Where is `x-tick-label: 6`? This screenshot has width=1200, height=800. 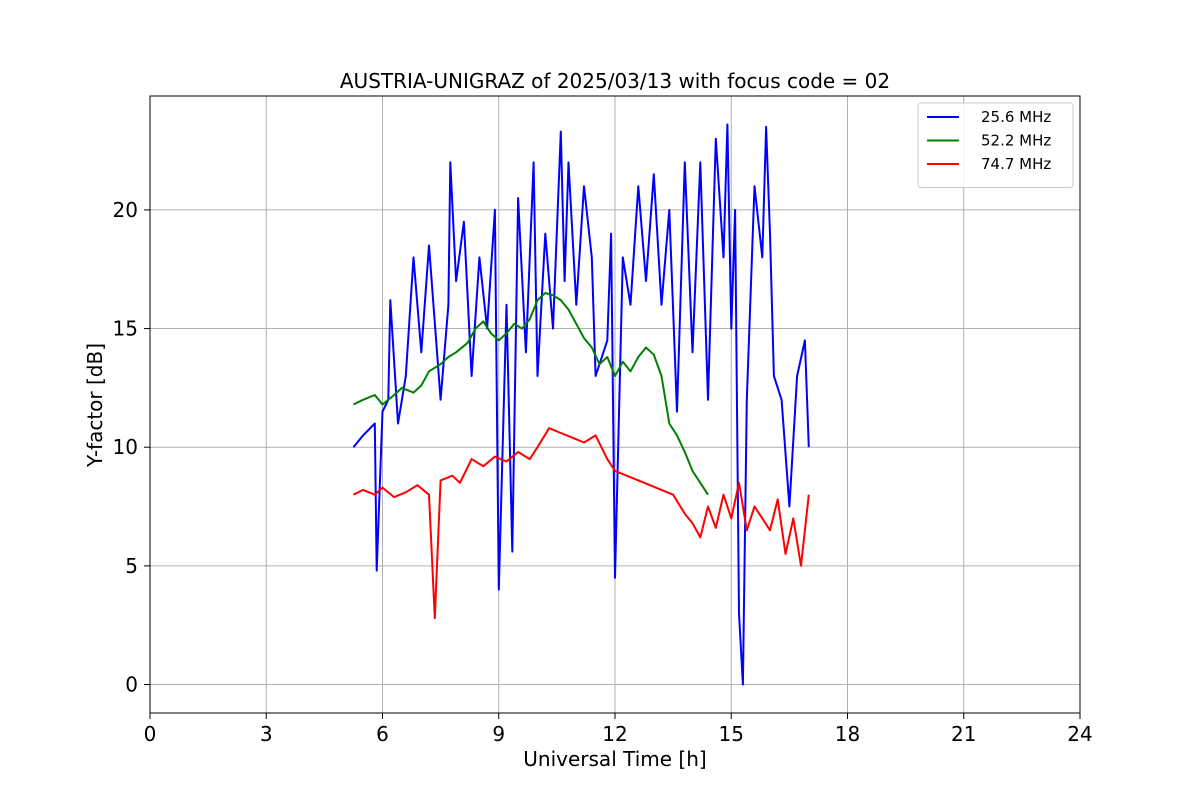
x-tick-label: 6 is located at coordinates (382, 734).